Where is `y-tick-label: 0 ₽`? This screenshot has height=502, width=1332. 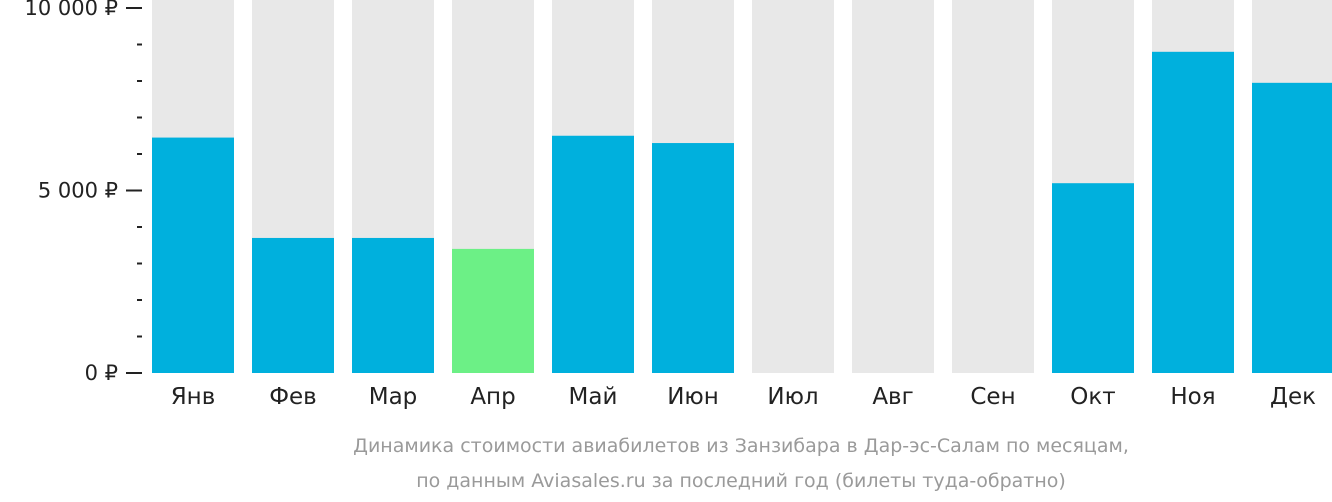 y-tick-label: 0 ₽ is located at coordinates (101, 373).